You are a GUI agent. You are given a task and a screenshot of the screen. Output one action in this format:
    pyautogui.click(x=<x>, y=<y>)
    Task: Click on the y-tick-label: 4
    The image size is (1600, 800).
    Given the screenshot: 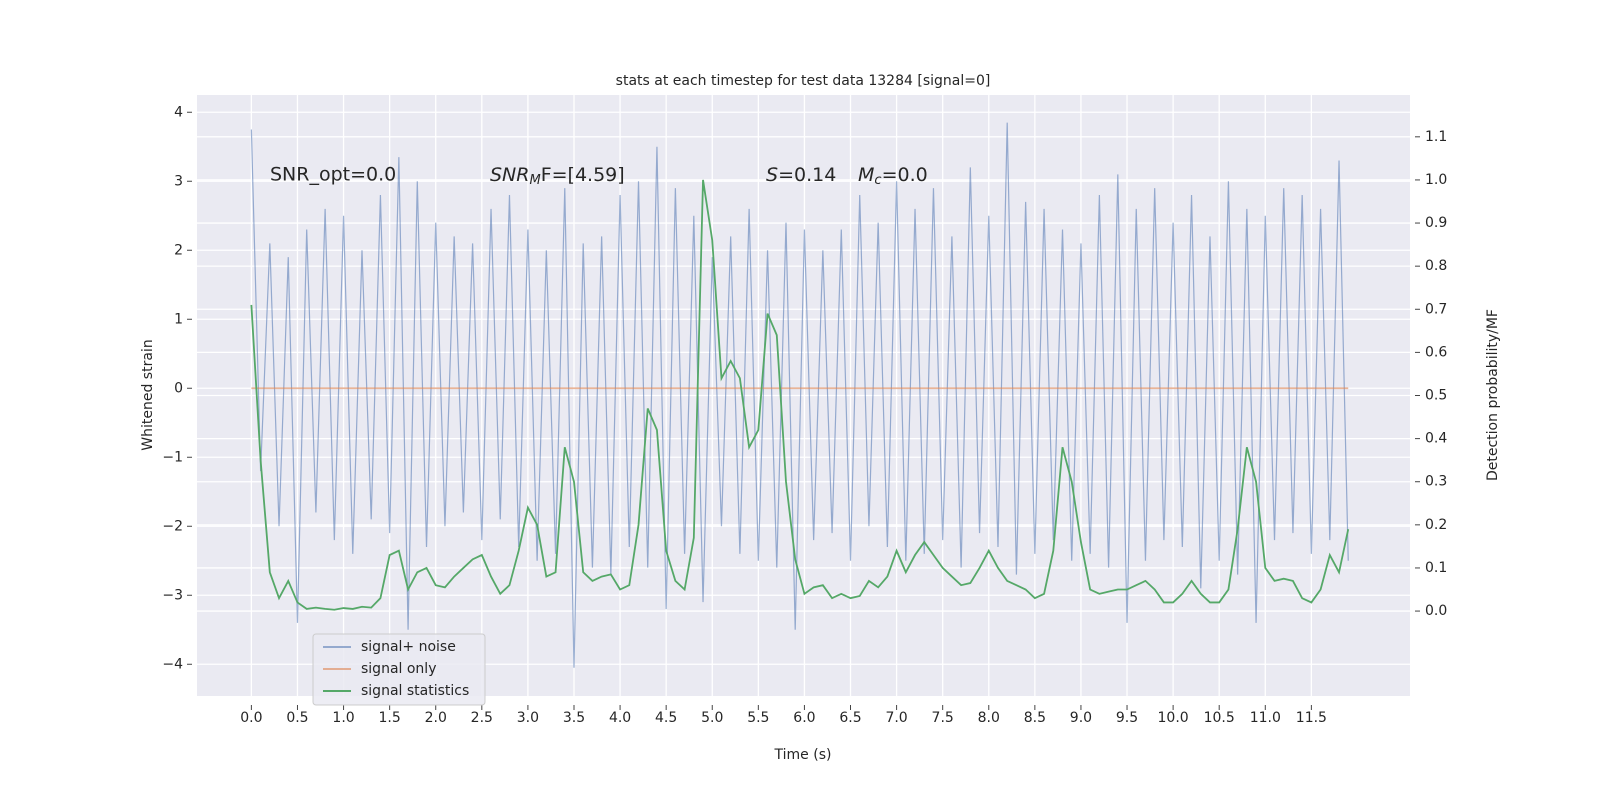 What is the action you would take?
    pyautogui.click(x=178, y=112)
    